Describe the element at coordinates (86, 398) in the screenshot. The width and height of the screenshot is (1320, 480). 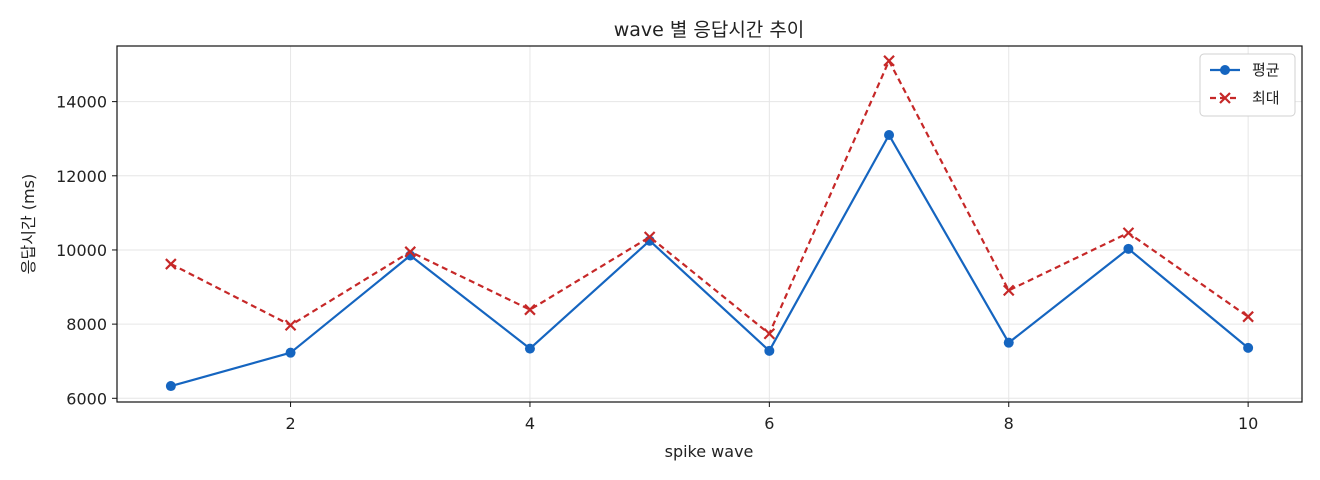
I see `y-tick-label: 6000` at that location.